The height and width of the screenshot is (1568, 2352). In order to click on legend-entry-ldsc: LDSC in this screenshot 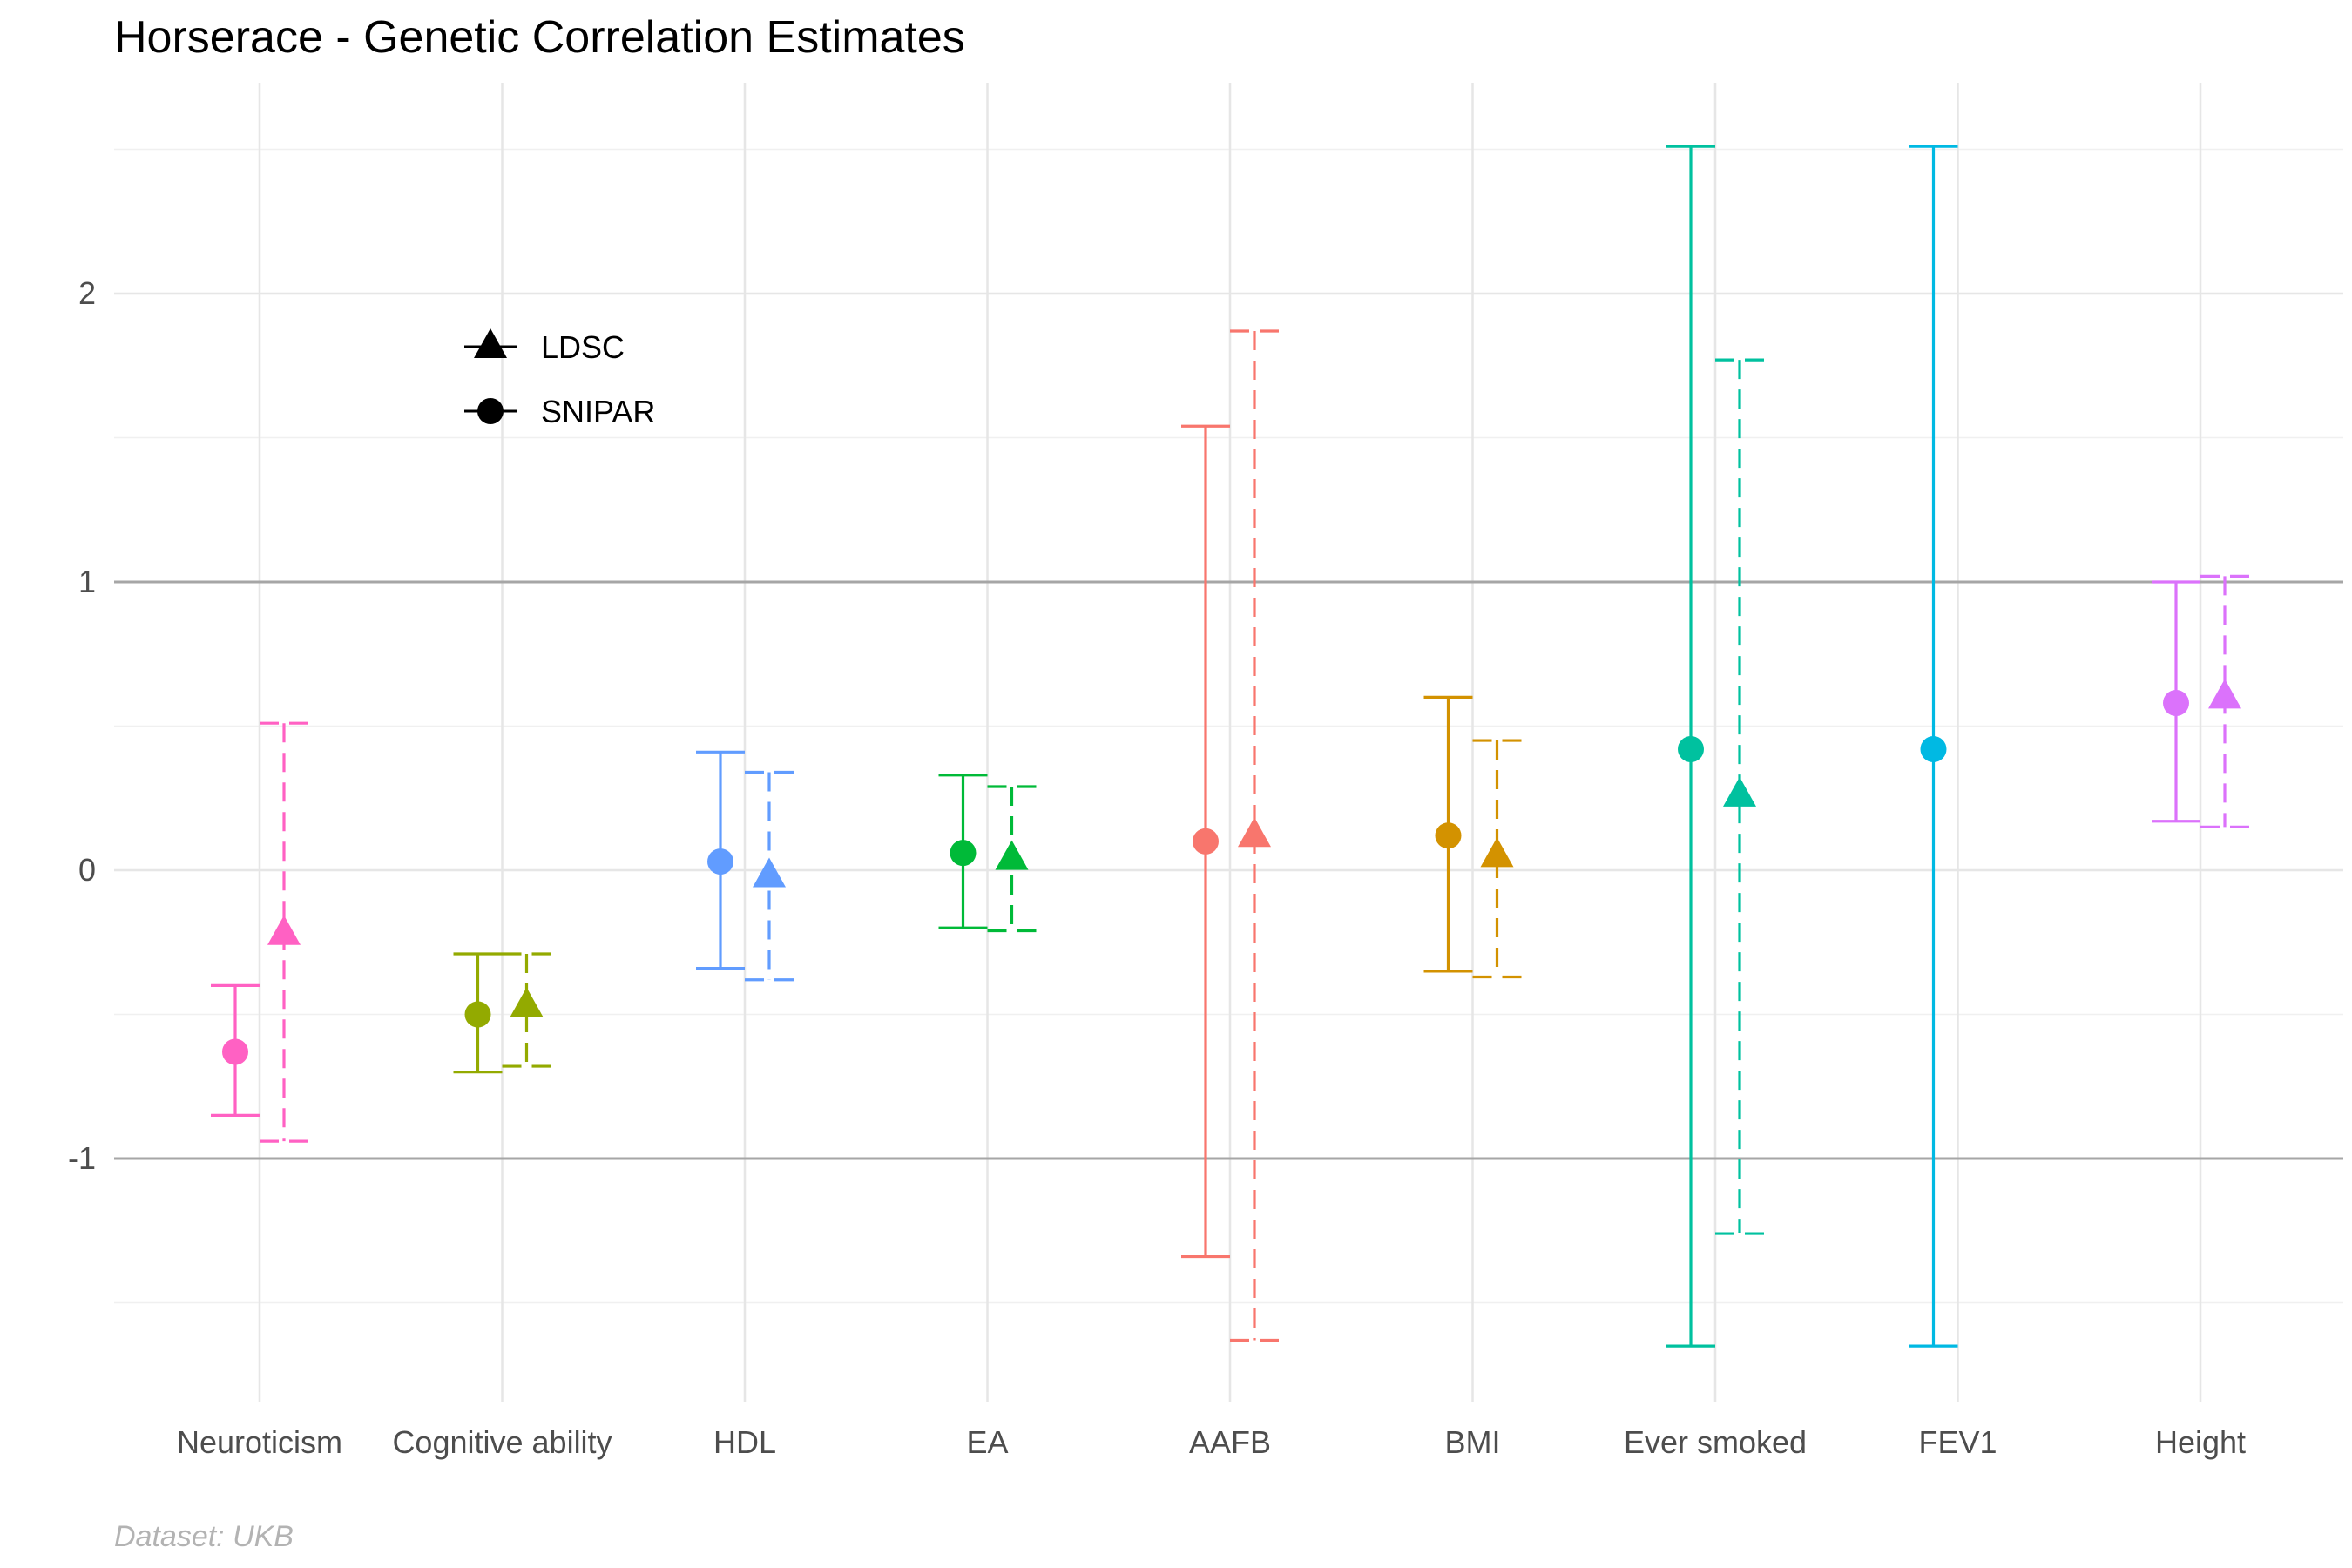, I will do `click(544, 346)`.